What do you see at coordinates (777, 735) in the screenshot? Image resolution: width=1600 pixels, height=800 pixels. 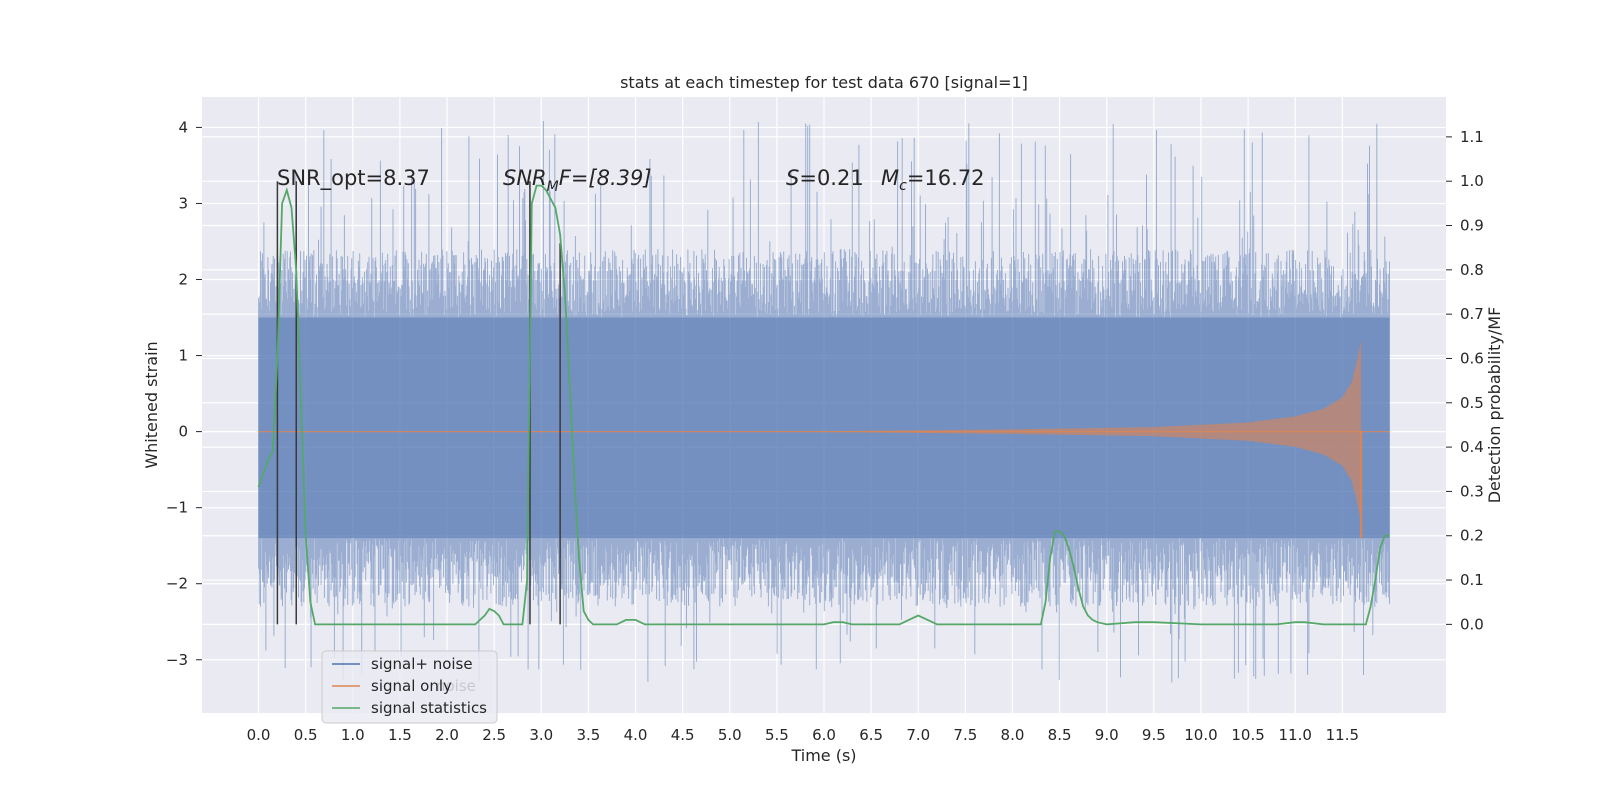 I see `x-tick-label: 5.5` at bounding box center [777, 735].